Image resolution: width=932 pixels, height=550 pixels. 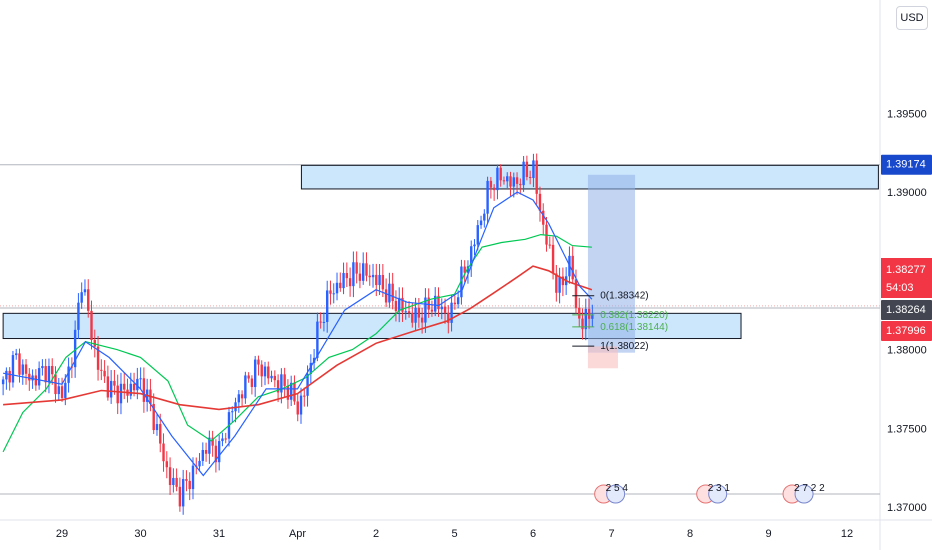 What do you see at coordinates (906, 247) in the screenshot?
I see `price-tags: 1.39174 1.38277 54:03 1.38264 1.37996` at bounding box center [906, 247].